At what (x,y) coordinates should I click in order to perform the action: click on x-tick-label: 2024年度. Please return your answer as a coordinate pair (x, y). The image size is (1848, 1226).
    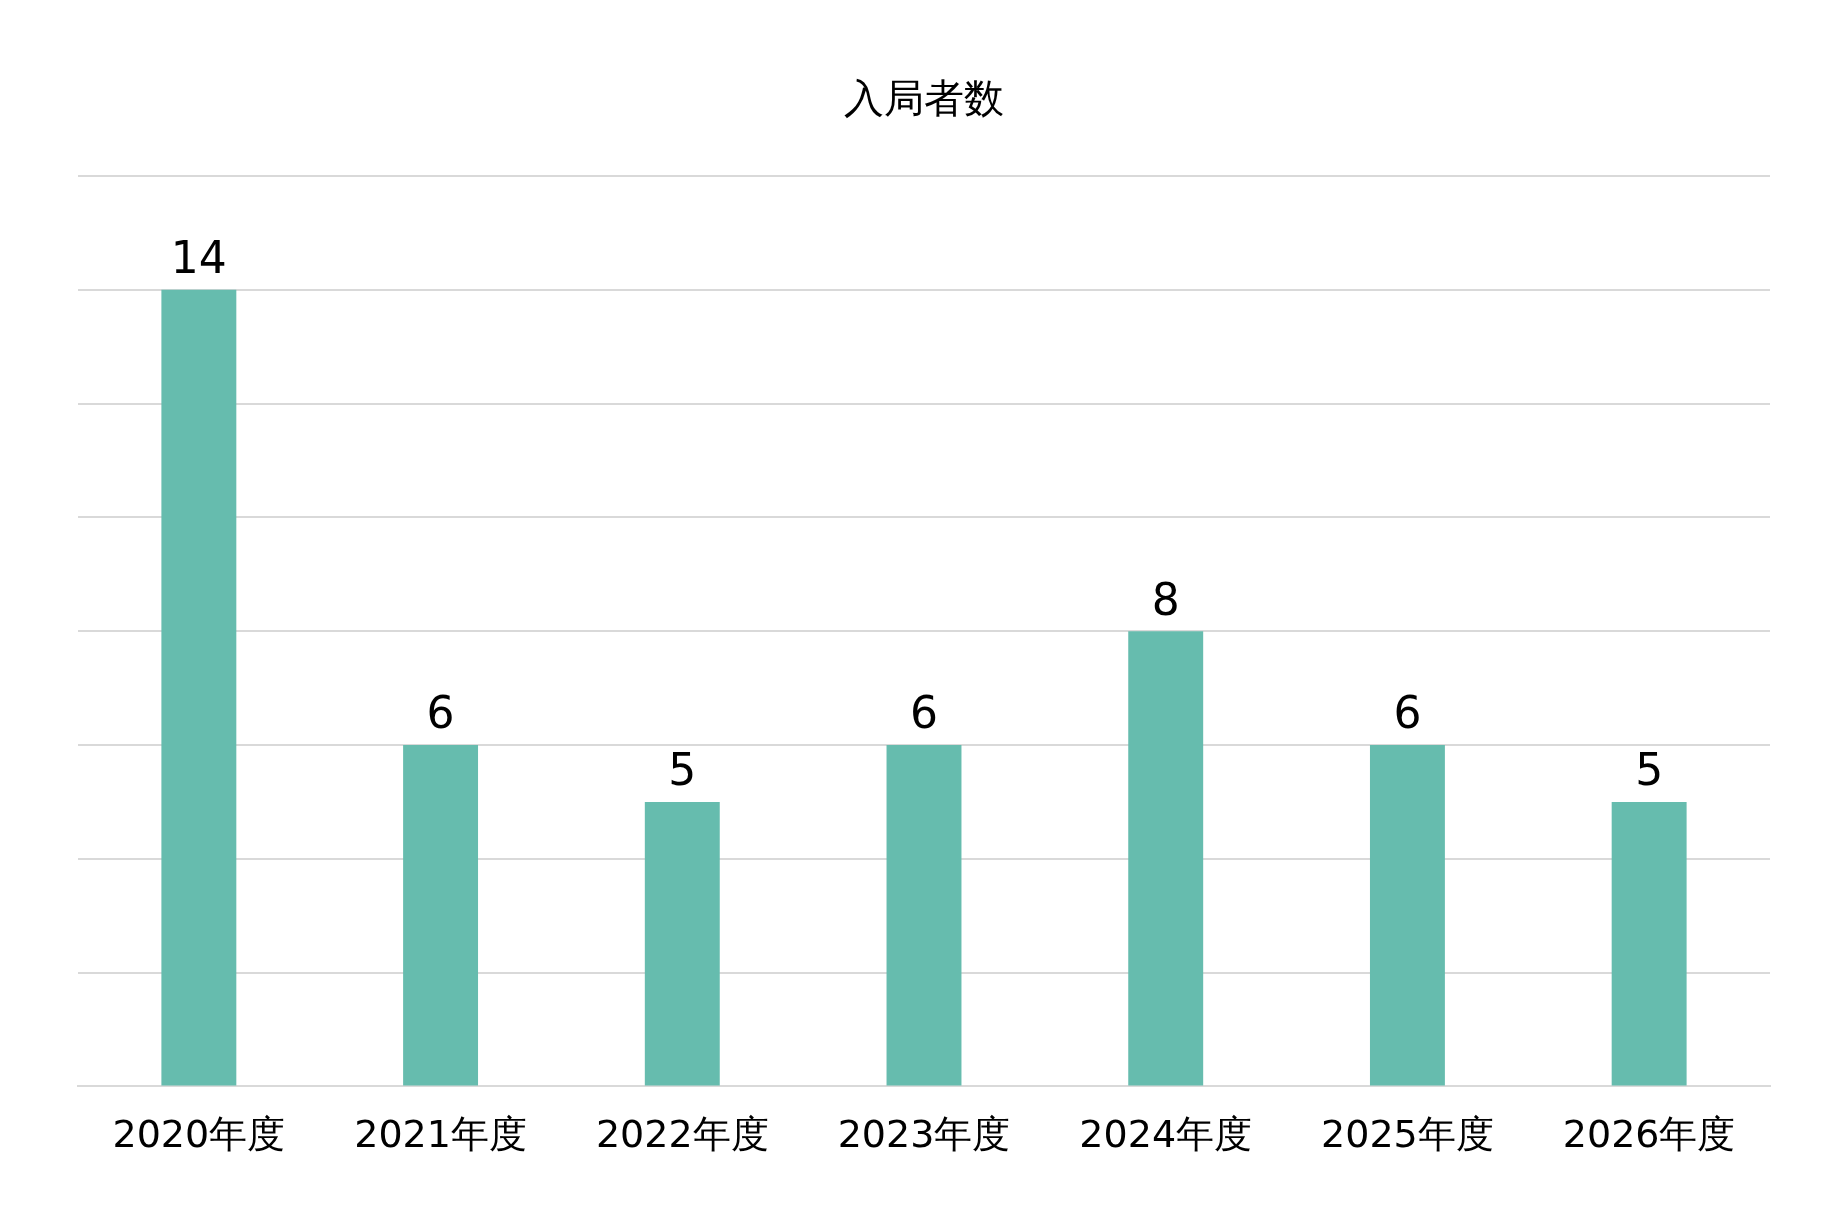
    Looking at the image, I should click on (1166, 1134).